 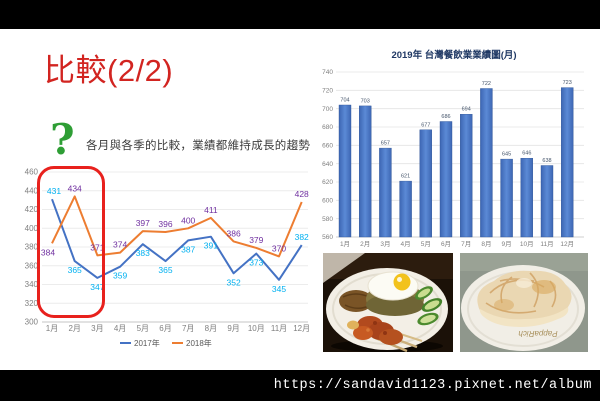 What do you see at coordinates (211, 210) in the screenshot?
I see `svg-text: 411` at bounding box center [211, 210].